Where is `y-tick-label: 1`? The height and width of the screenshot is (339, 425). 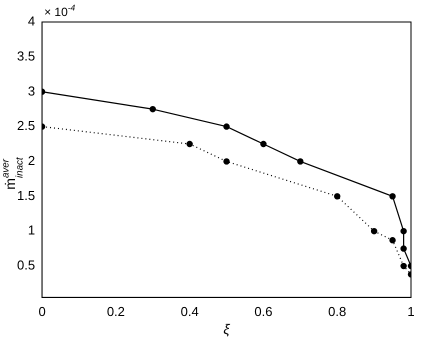
y-tick-label: 1 is located at coordinates (32, 230).